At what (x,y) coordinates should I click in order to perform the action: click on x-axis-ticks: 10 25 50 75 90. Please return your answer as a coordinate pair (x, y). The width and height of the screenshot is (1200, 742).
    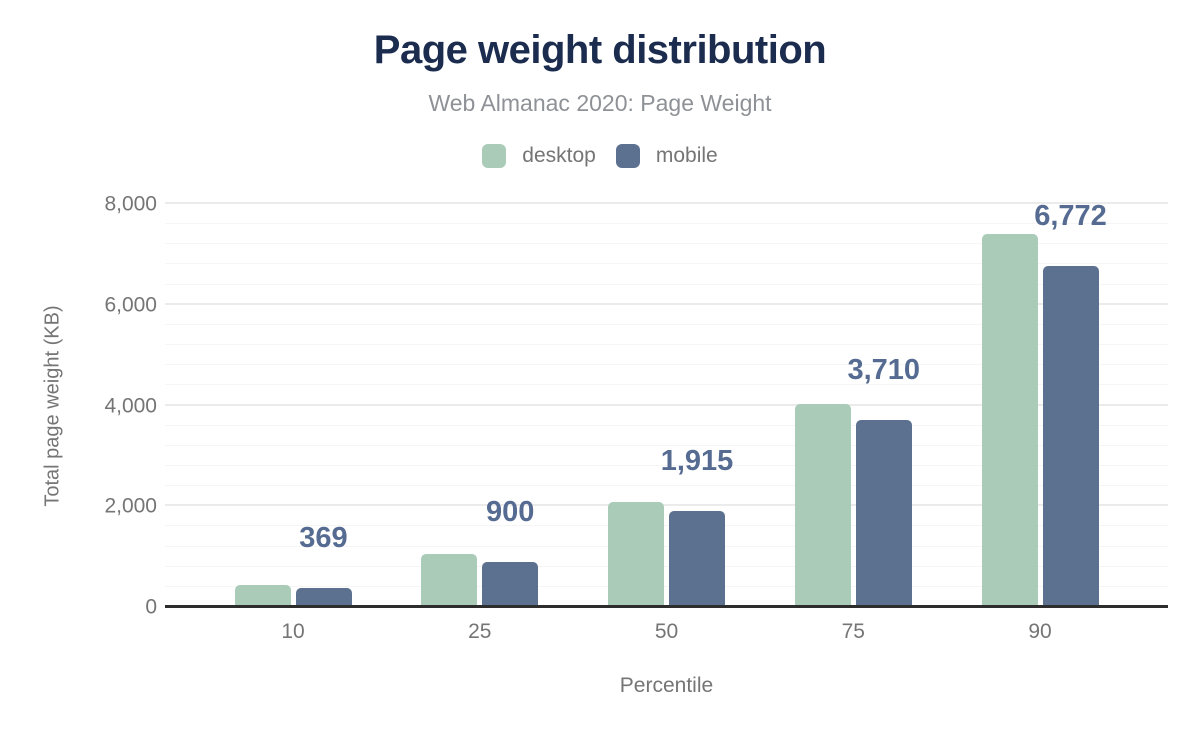
    Looking at the image, I should click on (666, 633).